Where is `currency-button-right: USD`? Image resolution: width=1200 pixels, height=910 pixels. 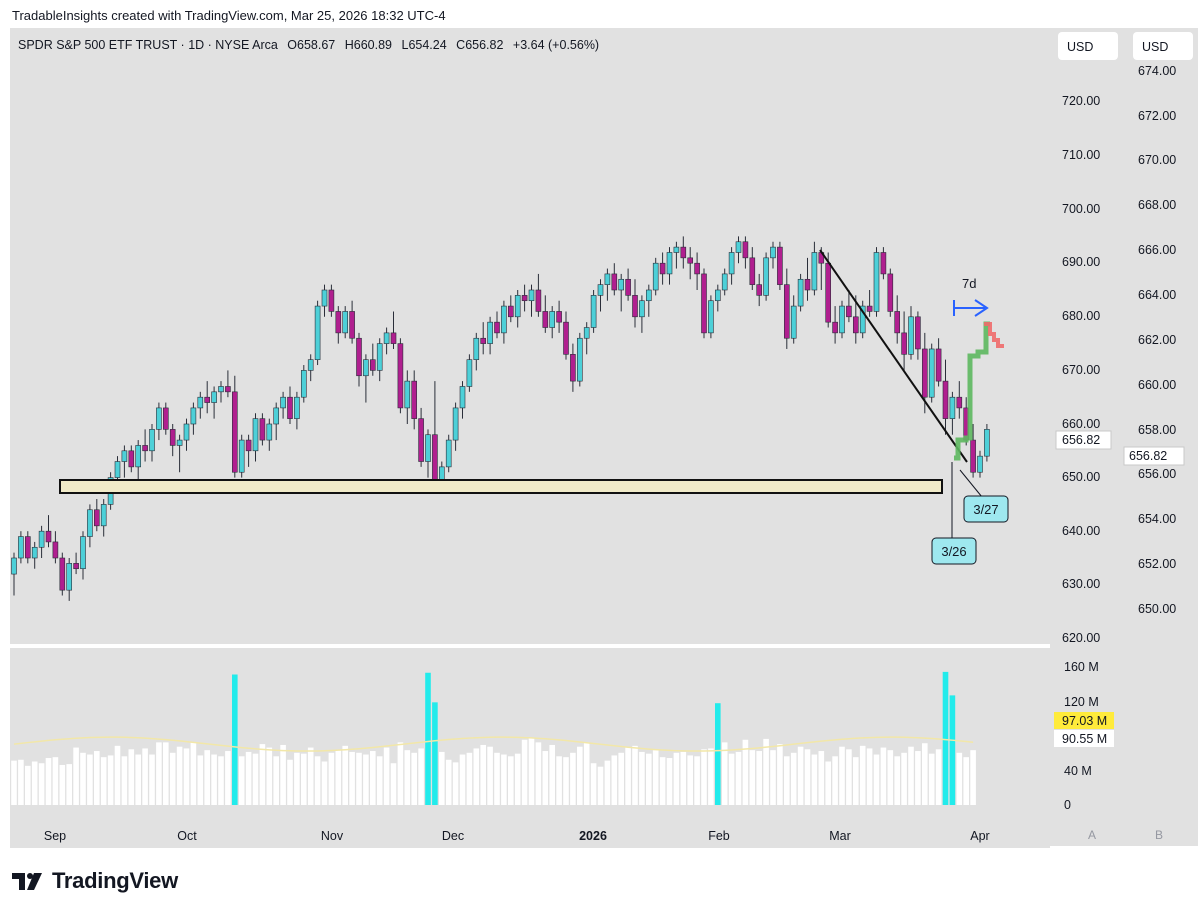
currency-button-right: USD is located at coordinates (1163, 46).